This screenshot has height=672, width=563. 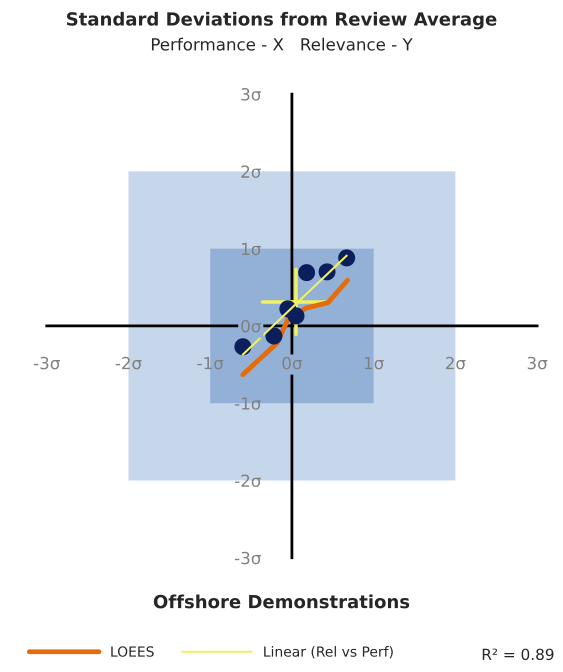 I want to click on x-tick-label: 2σ, so click(x=456, y=363).